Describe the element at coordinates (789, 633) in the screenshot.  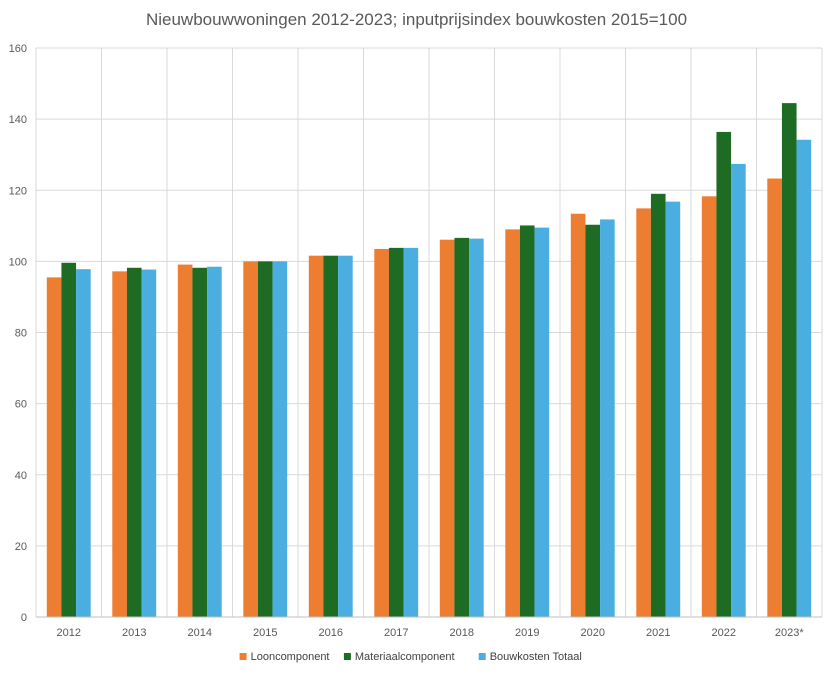
I see `x-tick-label: 2023*` at that location.